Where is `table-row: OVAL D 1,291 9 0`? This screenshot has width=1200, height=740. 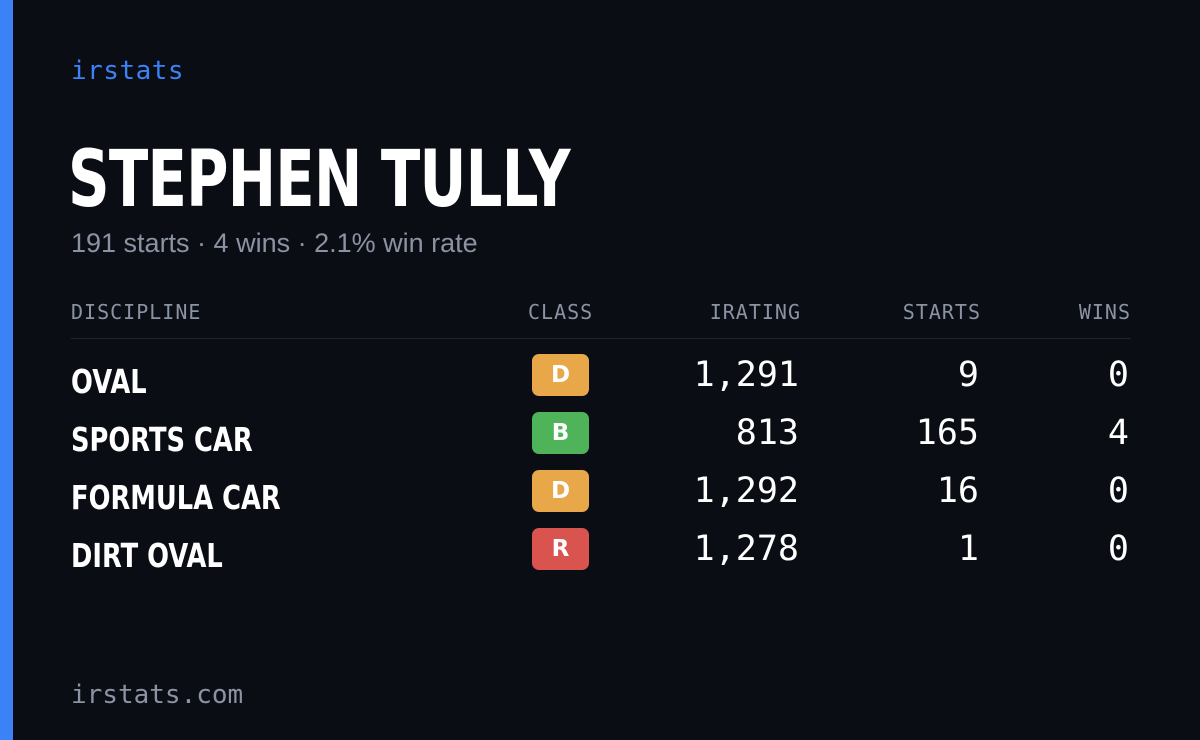
table-row: OVAL D 1,291 9 0 is located at coordinates (601, 383).